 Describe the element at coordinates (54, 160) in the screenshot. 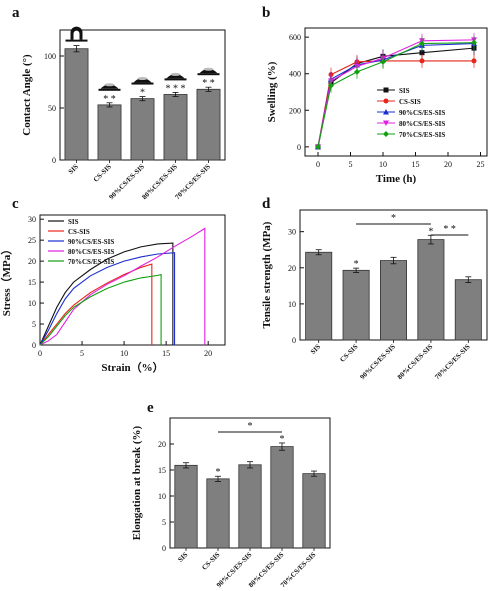

I see `panel-a-y-tick-label: 0` at that location.